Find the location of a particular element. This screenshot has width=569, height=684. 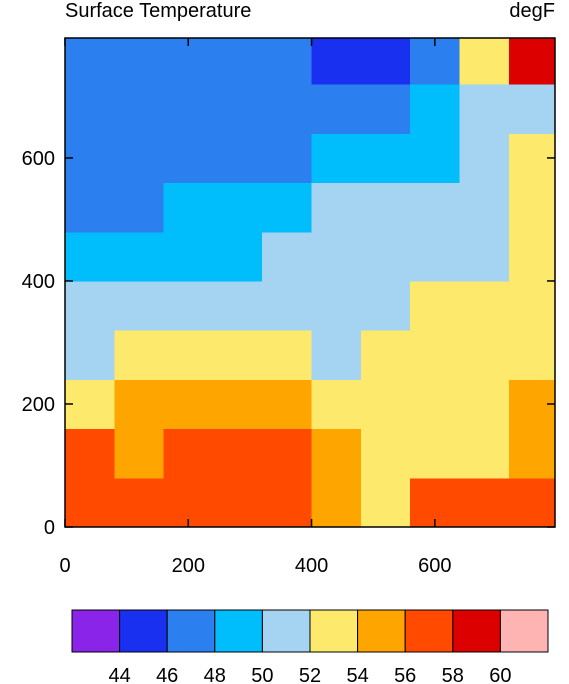

colorbar-label: 46 is located at coordinates (167, 674).